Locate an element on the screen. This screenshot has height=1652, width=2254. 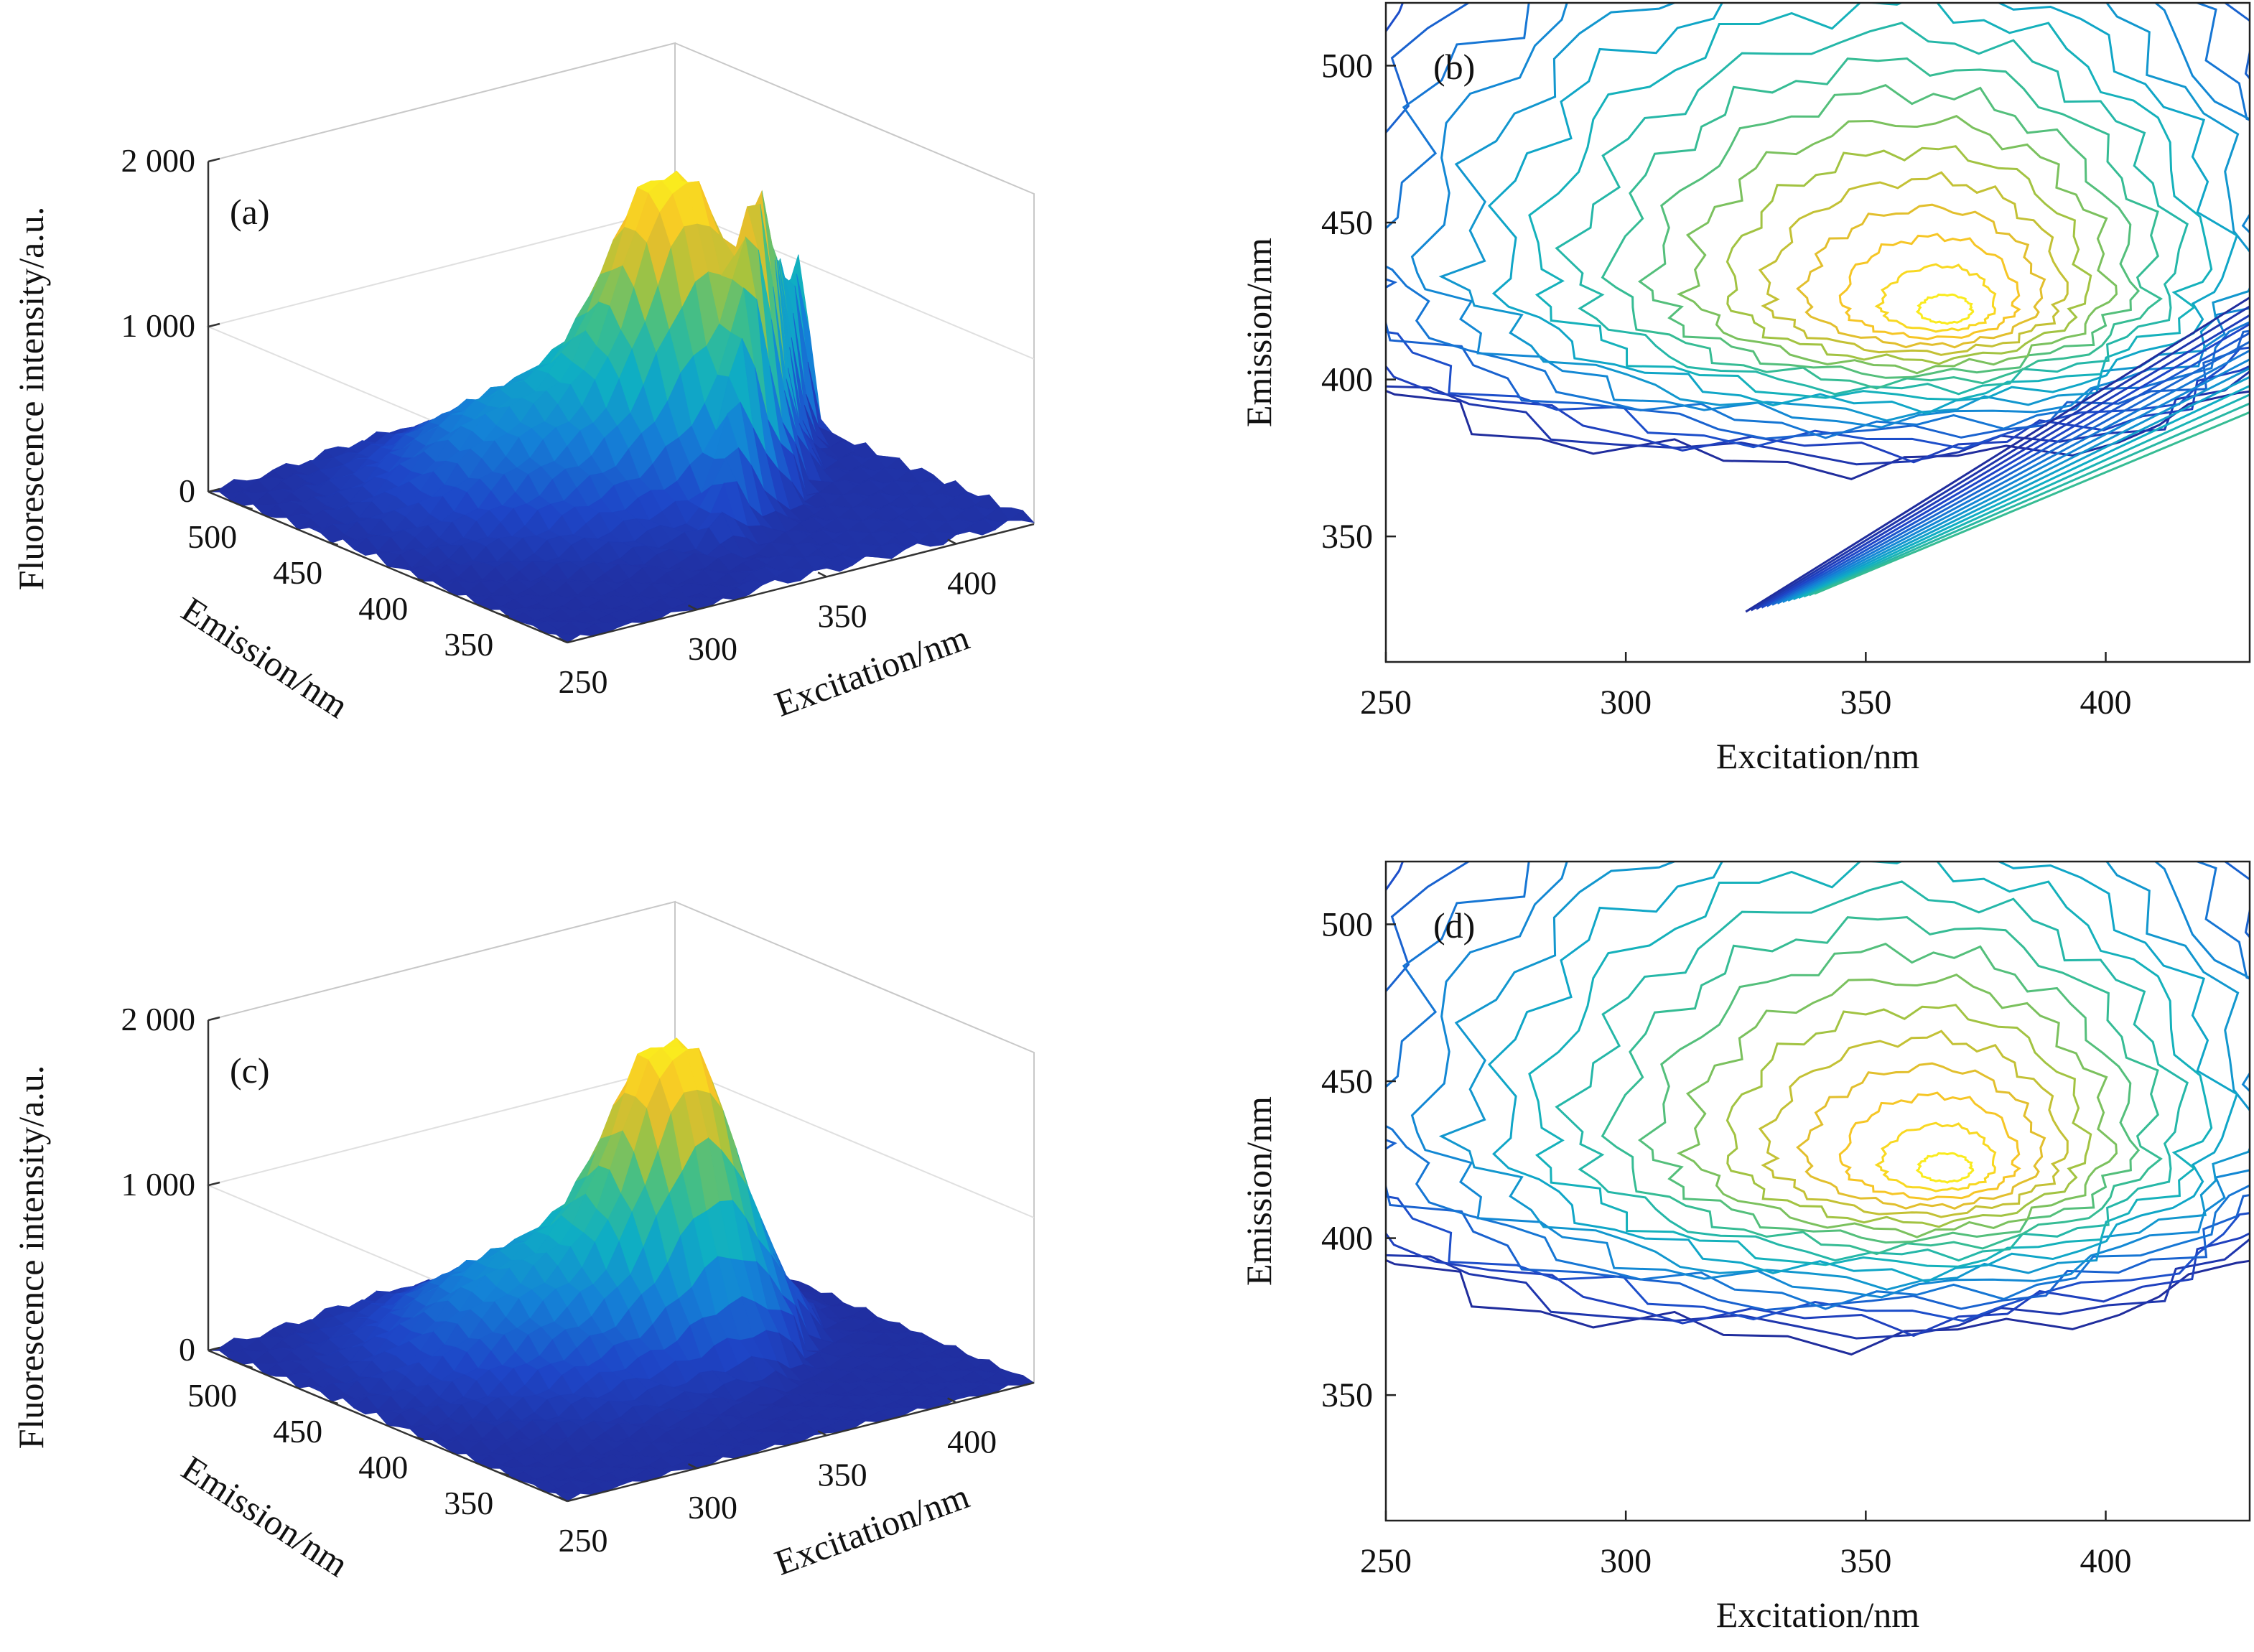
panel-label: (c) is located at coordinates (250, 1070).